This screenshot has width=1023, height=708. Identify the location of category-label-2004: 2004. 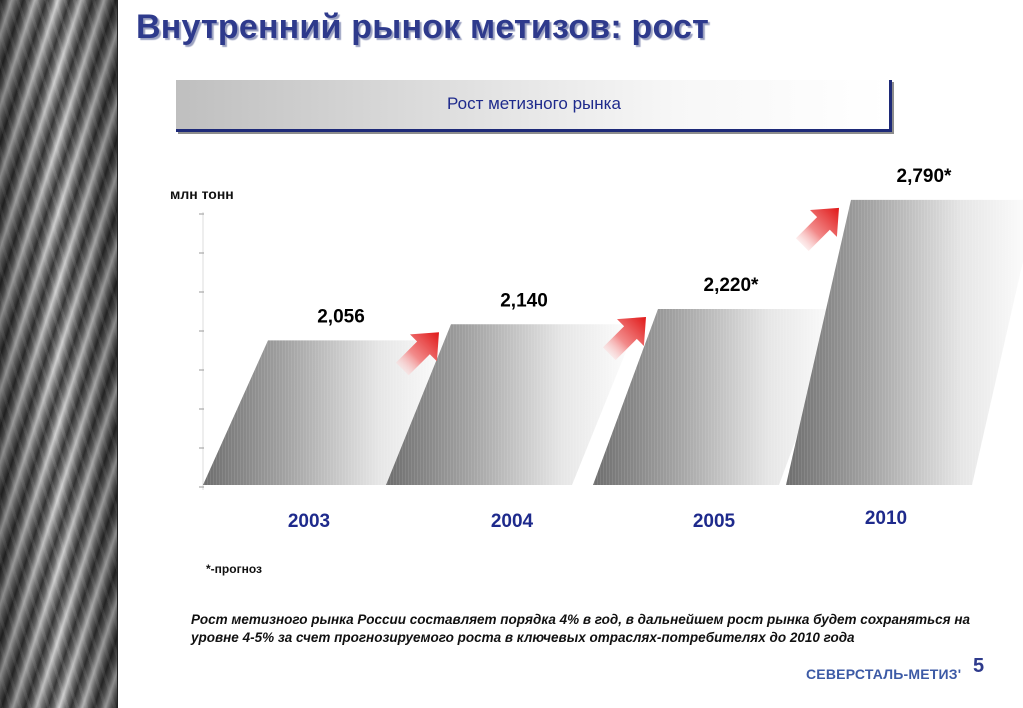
(512, 521).